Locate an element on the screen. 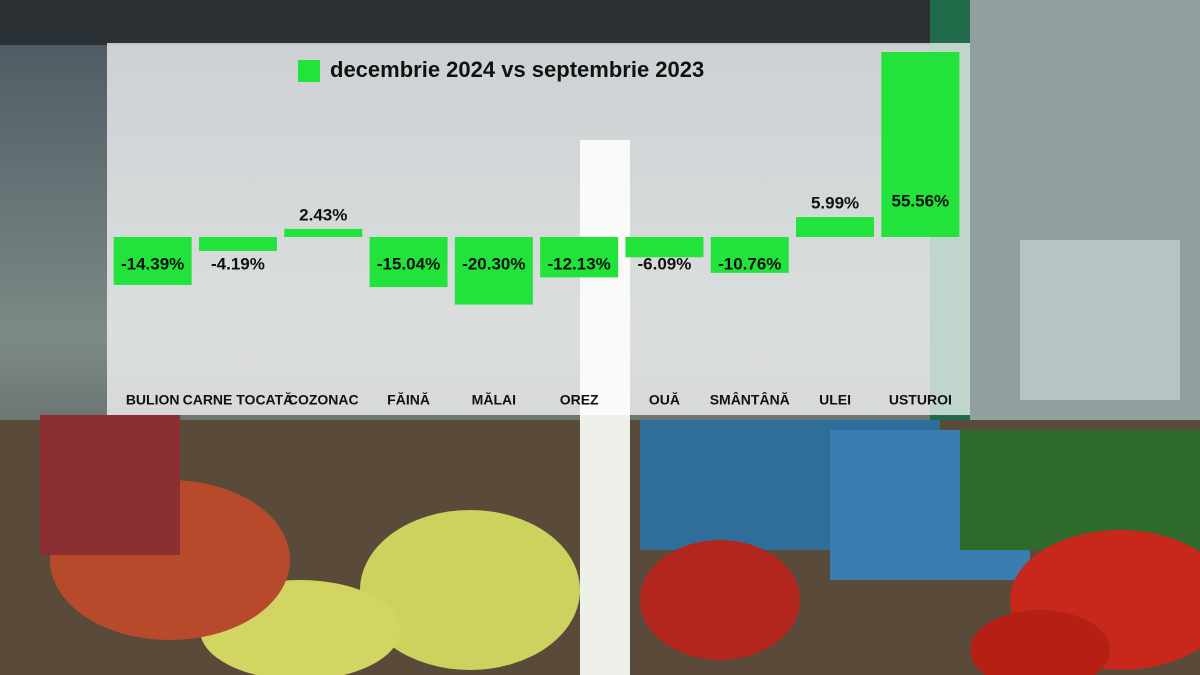 Image resolution: width=1200 pixels, height=675 pixels. legend-swatch is located at coordinates (309, 71).